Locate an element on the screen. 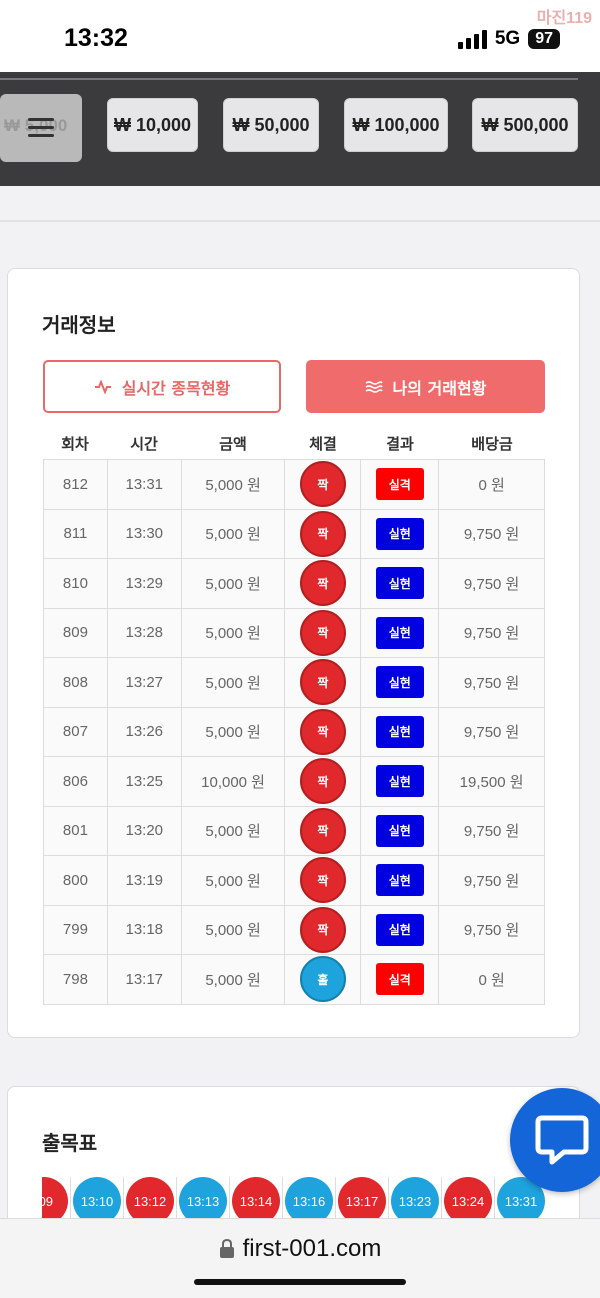 The height and width of the screenshot is (1298, 600). battery-icon: 97 is located at coordinates (544, 39).